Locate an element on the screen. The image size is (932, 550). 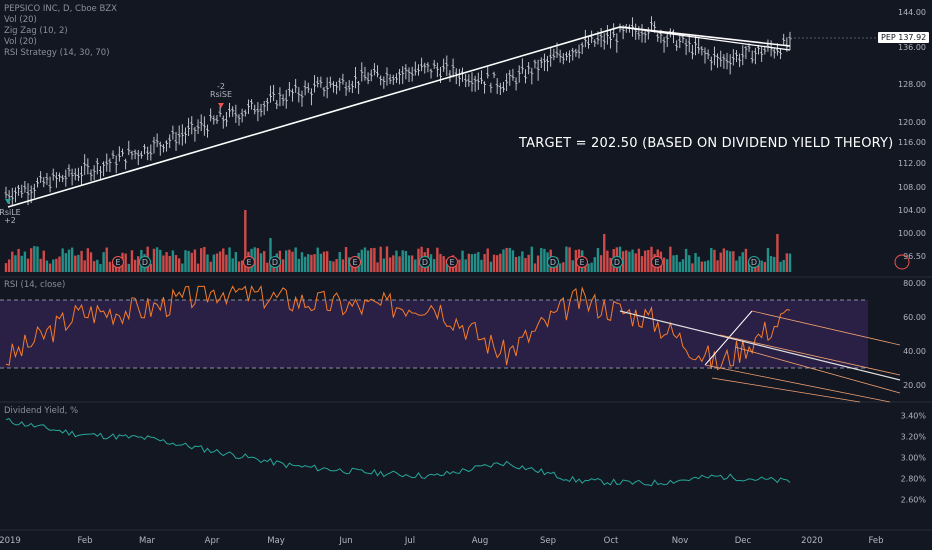
pitchfork-line is located at coordinates (817, 370).